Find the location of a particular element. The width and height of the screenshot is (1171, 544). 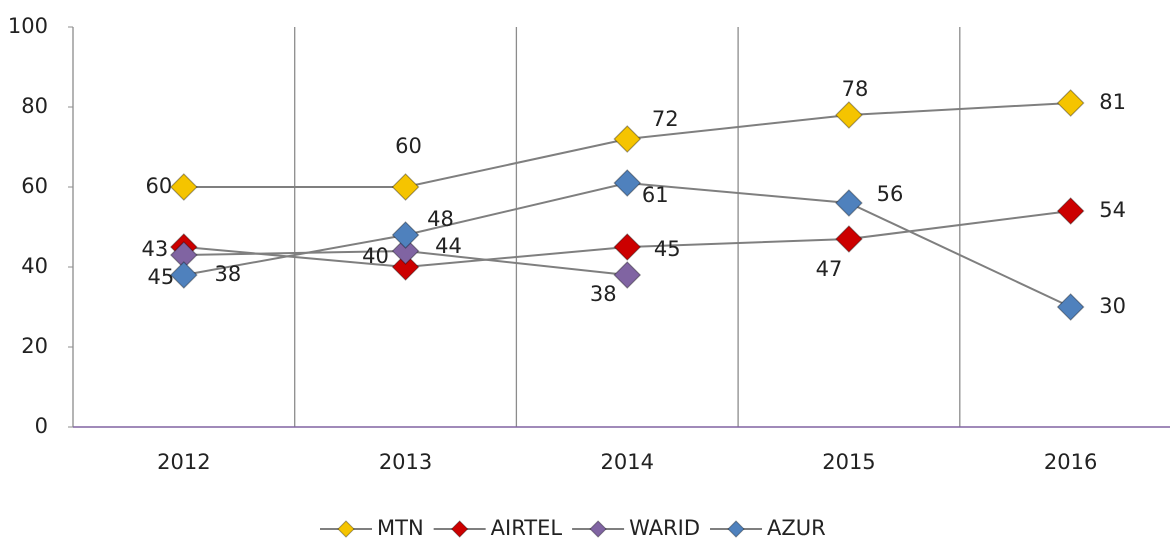

y-tick-label: 80 is located at coordinates (34, 106).